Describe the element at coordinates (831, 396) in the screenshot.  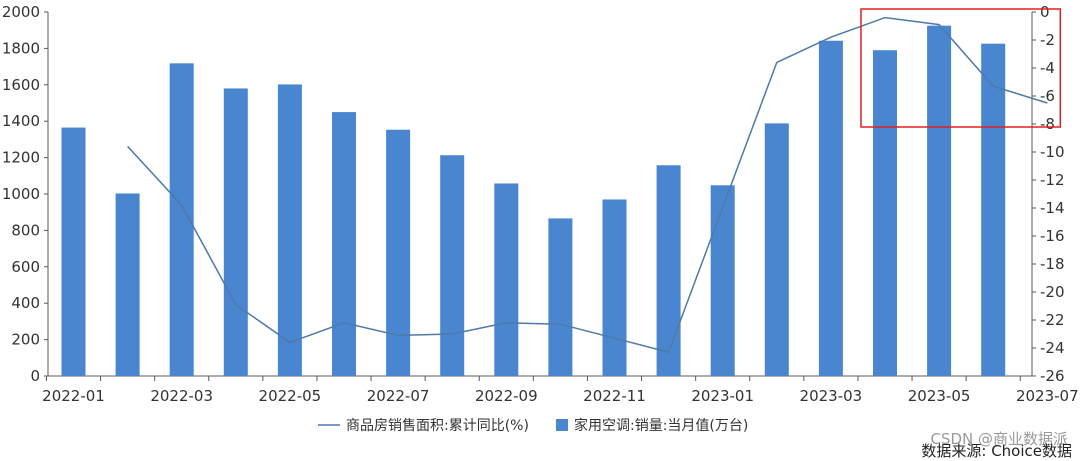
I see `x-tick-label: 2023-03` at that location.